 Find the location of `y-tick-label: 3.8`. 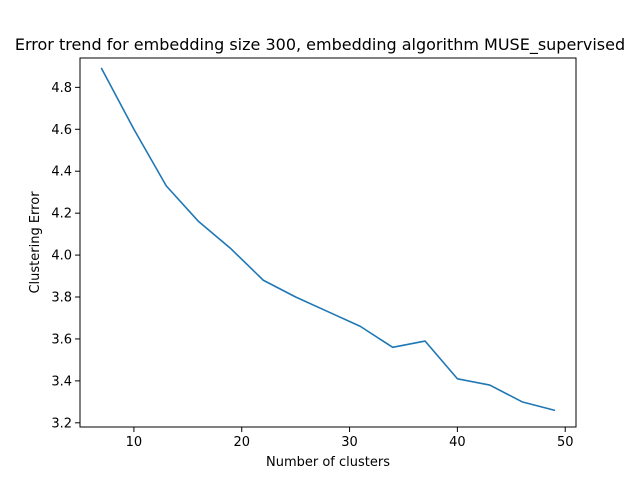

y-tick-label: 3.8 is located at coordinates (61, 298).